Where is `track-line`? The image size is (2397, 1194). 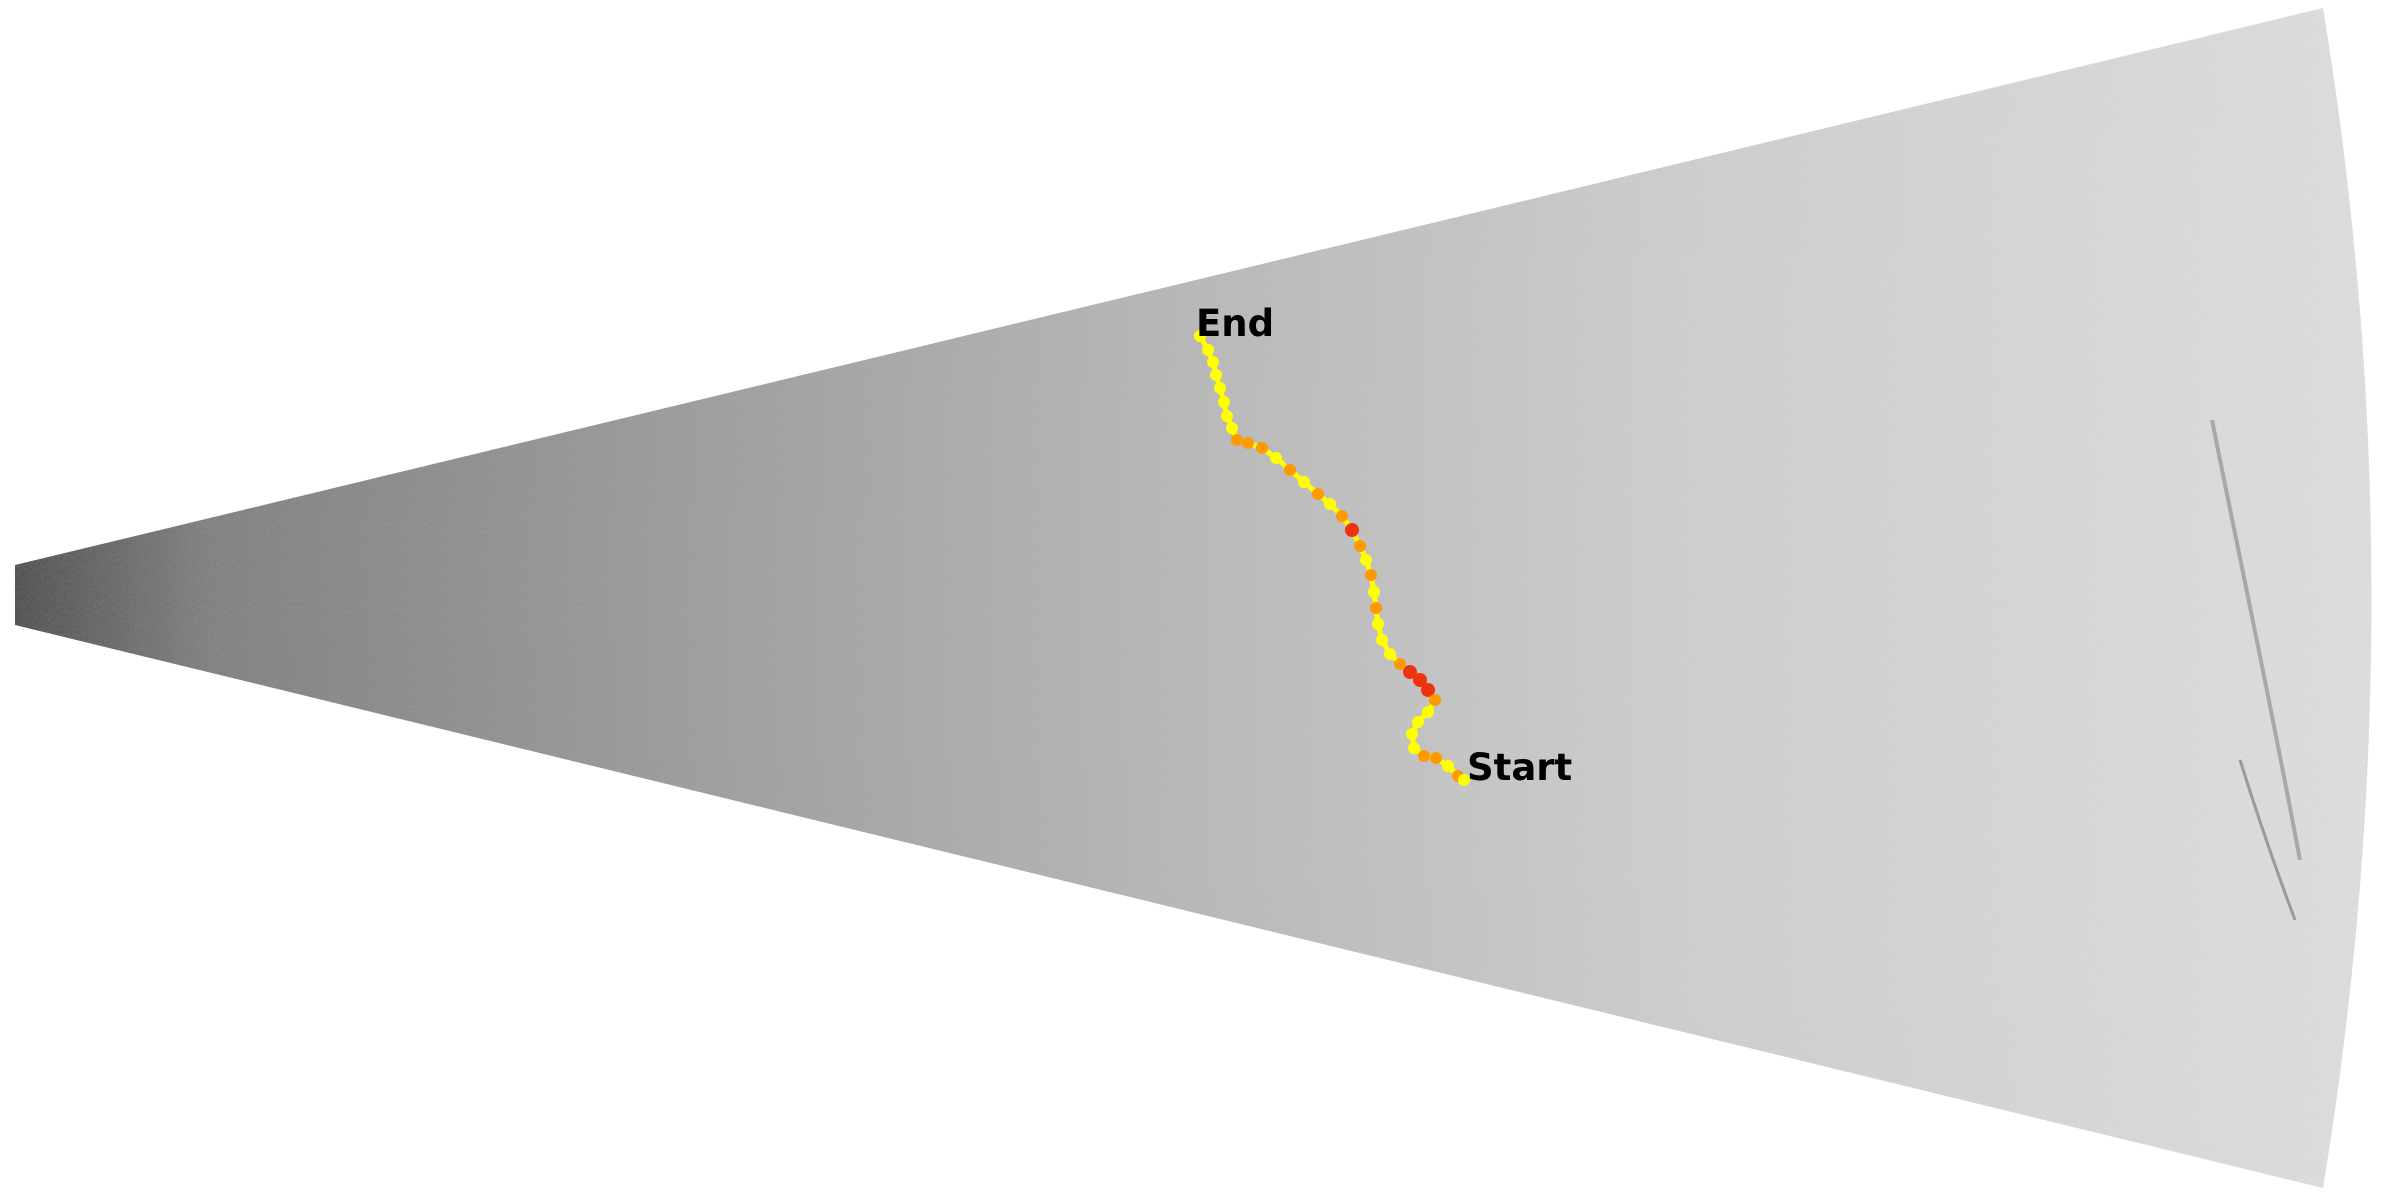
track-line is located at coordinates (1331, 558).